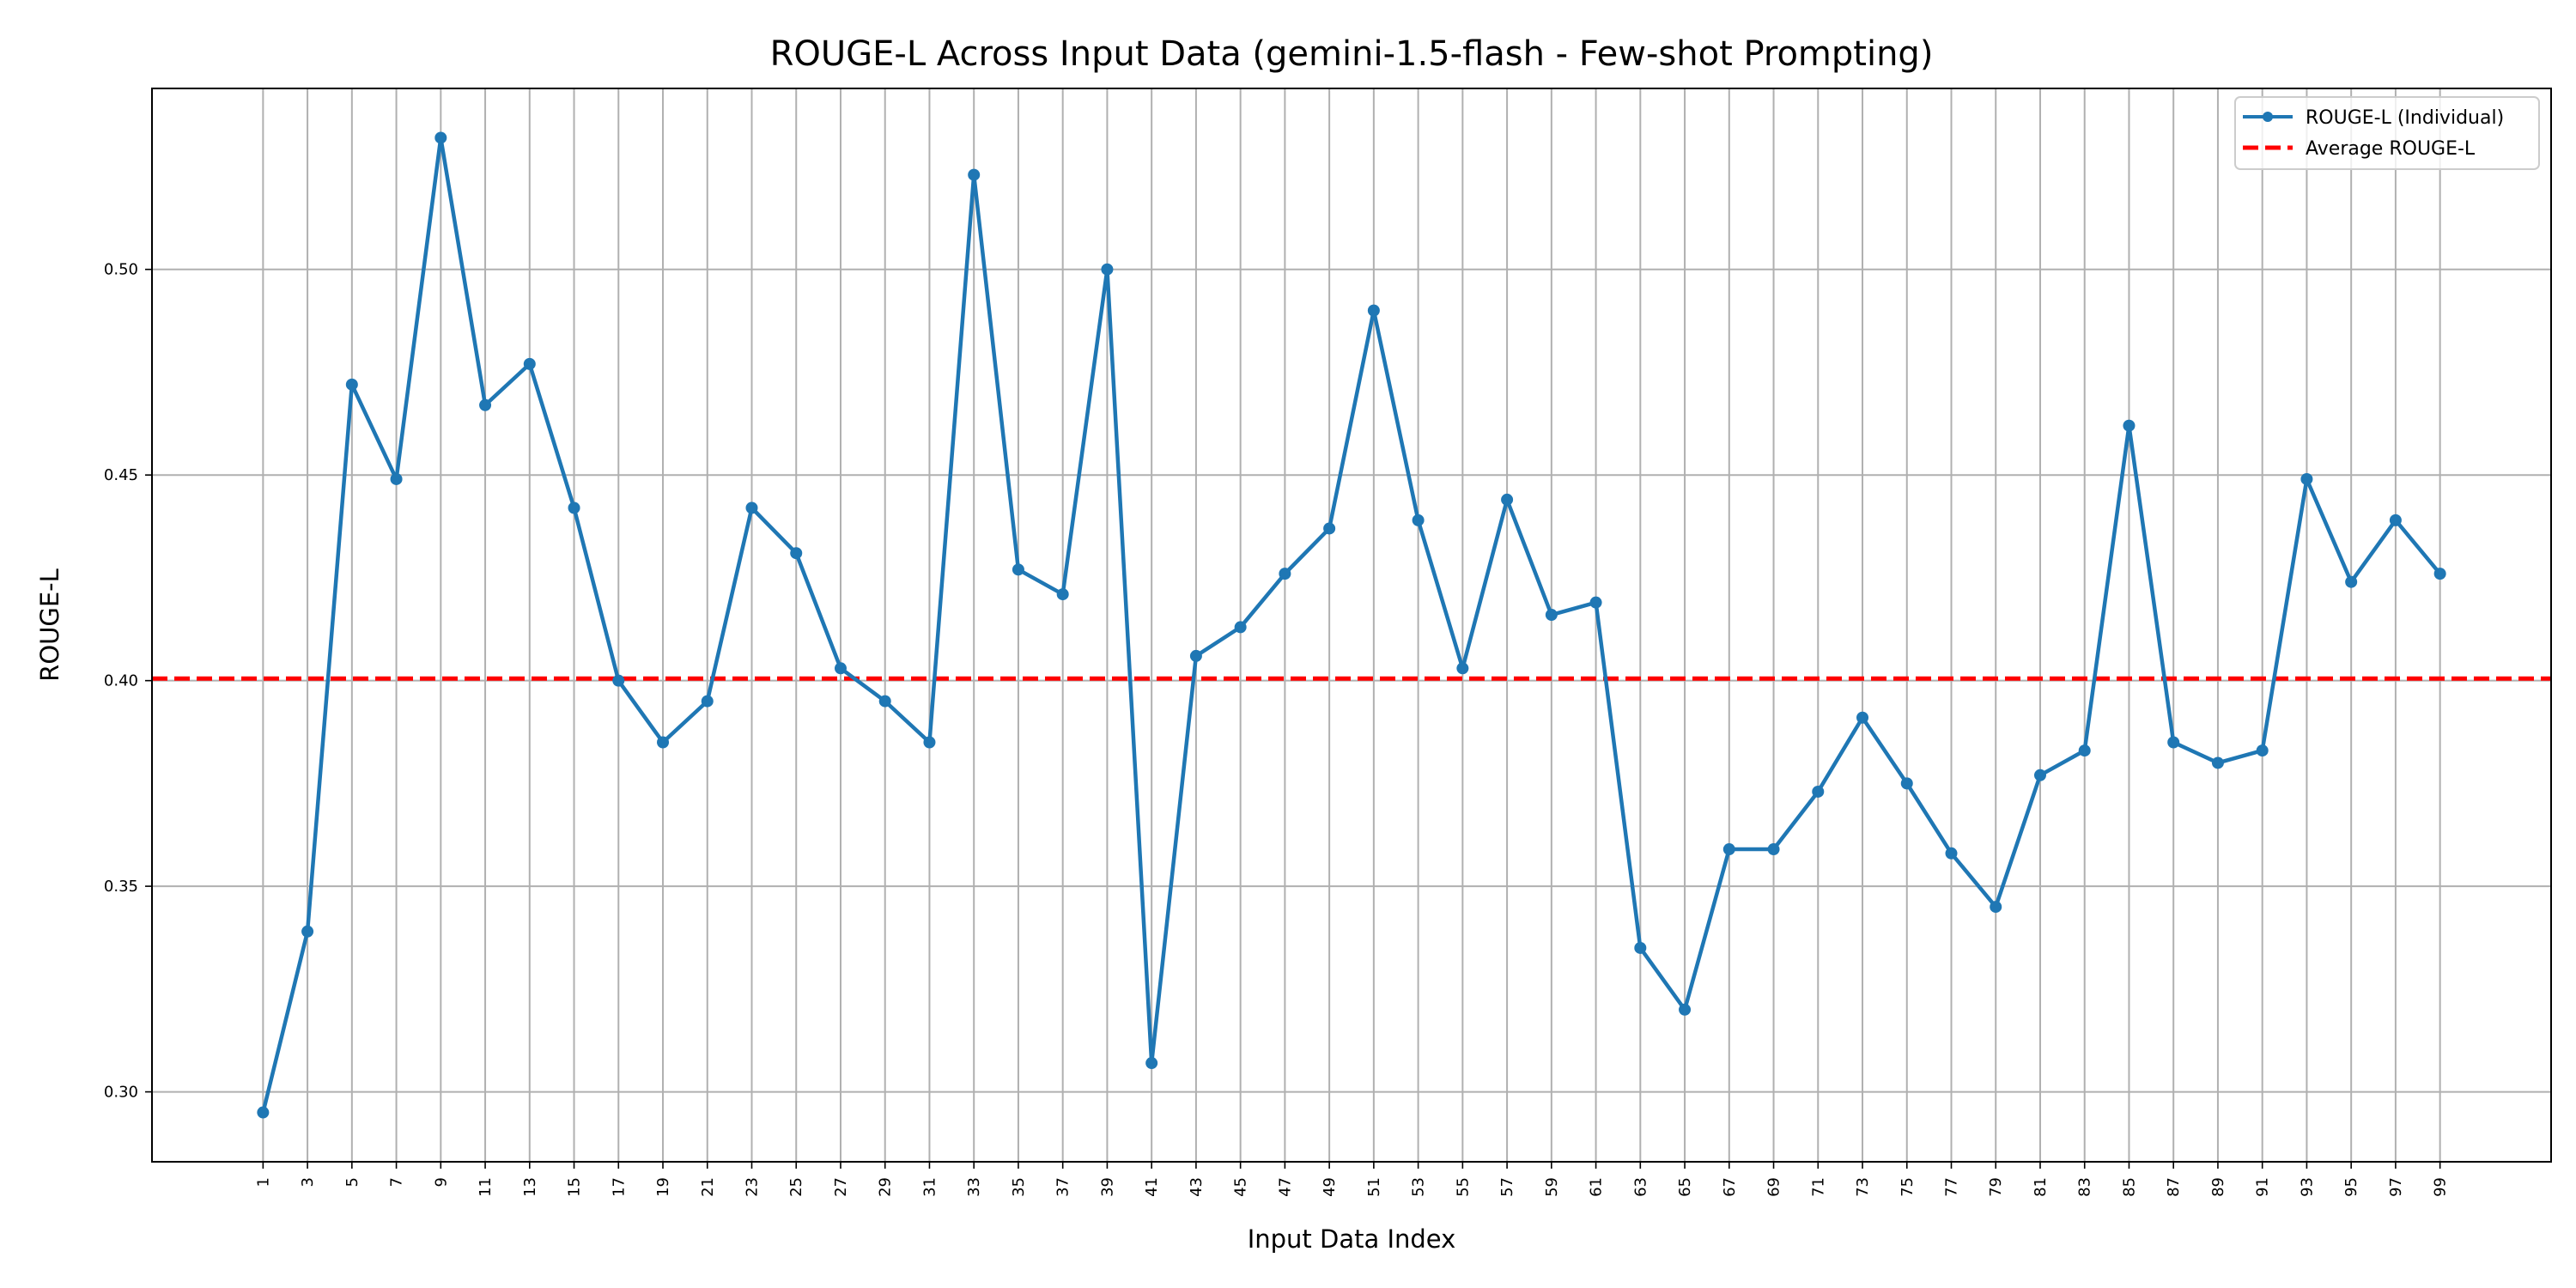 The width and height of the screenshot is (2576, 1288). Describe the element at coordinates (1419, 1187) in the screenshot. I see `x-tick-label: 53` at that location.